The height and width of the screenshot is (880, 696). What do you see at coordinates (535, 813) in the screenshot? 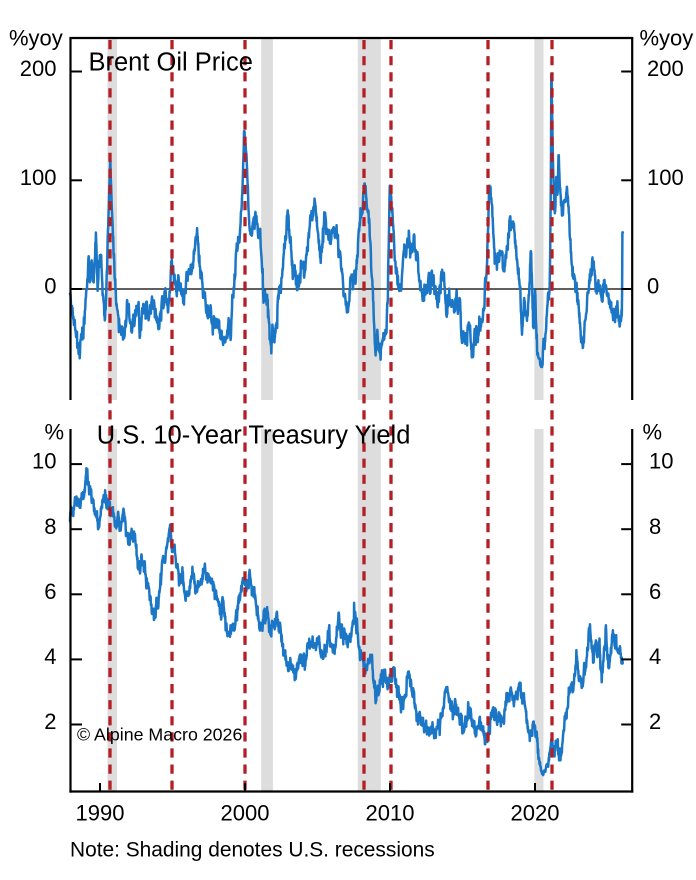
I see `svg-text: 2020` at bounding box center [535, 813].